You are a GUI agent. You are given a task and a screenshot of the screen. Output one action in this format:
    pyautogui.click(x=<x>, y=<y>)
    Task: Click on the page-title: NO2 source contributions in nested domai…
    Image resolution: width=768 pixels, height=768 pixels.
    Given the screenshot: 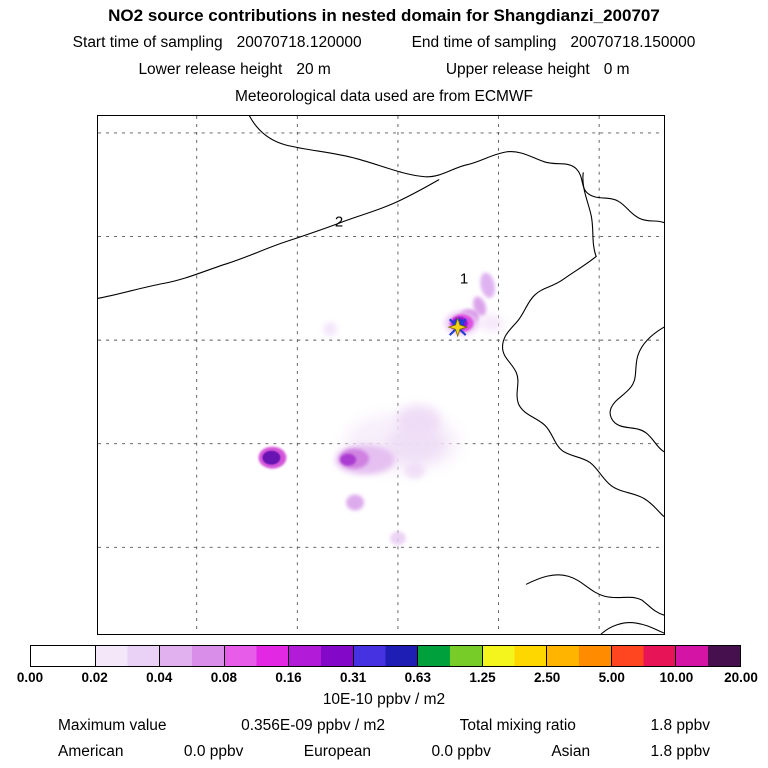 What is the action you would take?
    pyautogui.click(x=384, y=15)
    